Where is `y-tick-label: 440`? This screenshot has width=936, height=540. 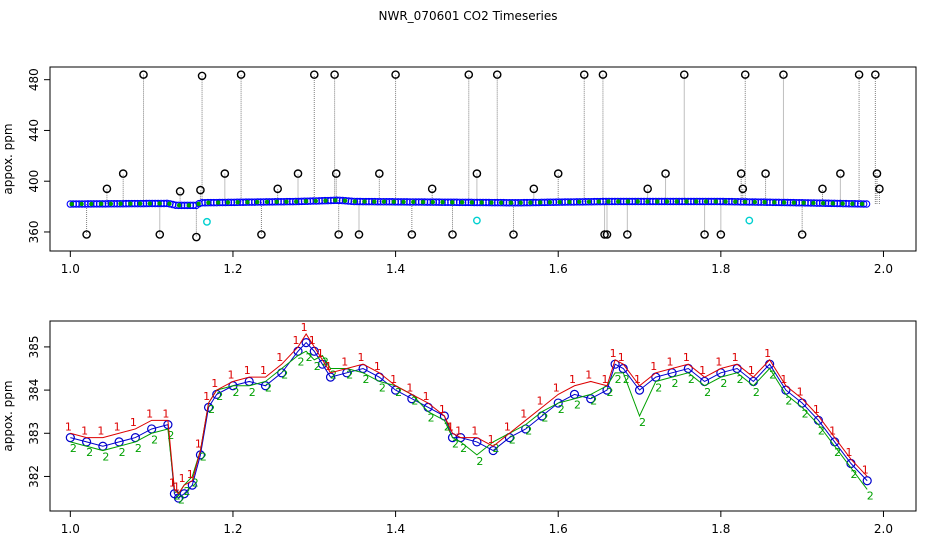 y-tick-label: 440 is located at coordinates (34, 130).